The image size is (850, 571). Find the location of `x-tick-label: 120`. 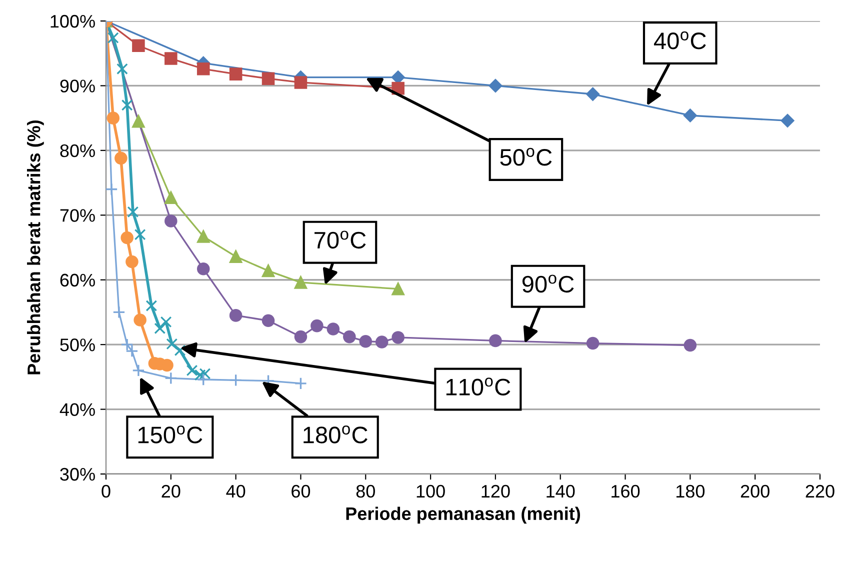

x-tick-label: 120 is located at coordinates (496, 491).